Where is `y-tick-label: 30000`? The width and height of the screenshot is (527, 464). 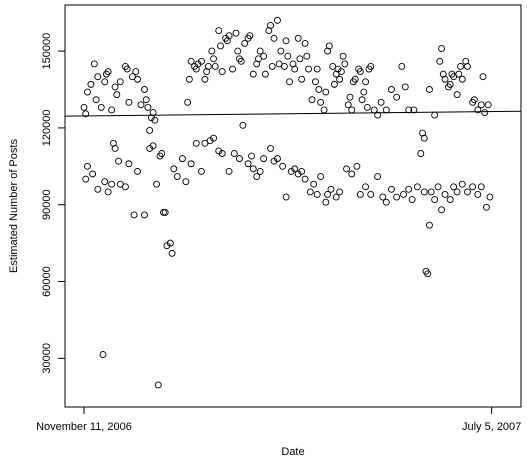
y-tick-label: 30000 is located at coordinates (47, 358).